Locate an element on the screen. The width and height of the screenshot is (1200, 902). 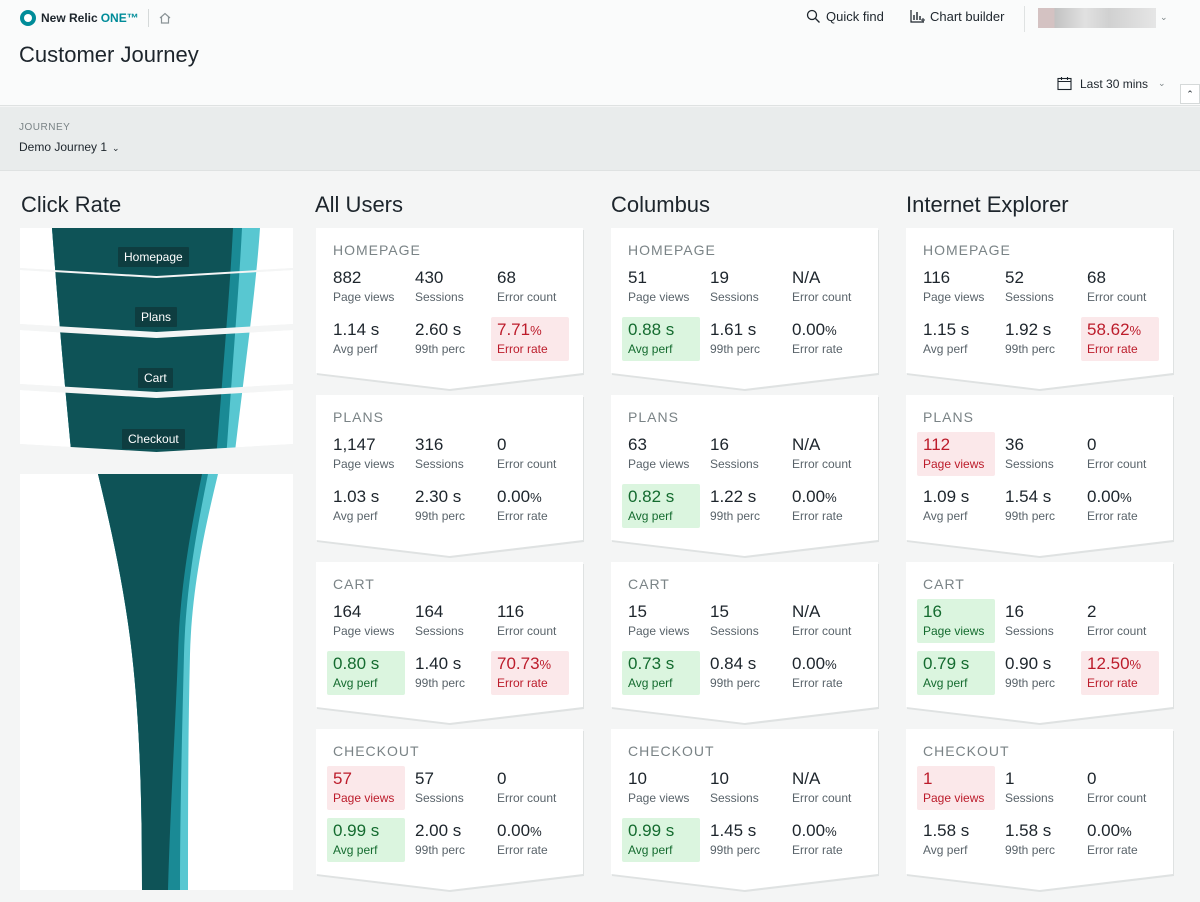
metric-value: 1.58 s is located at coordinates (946, 830).